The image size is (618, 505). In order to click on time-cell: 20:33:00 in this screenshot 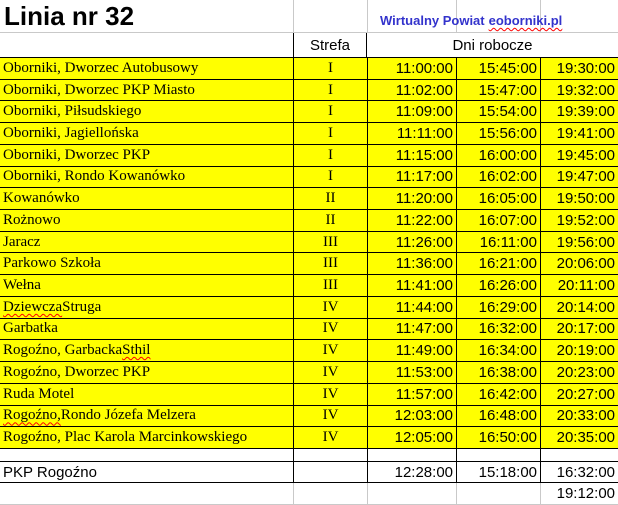, I will do `click(579, 416)`.